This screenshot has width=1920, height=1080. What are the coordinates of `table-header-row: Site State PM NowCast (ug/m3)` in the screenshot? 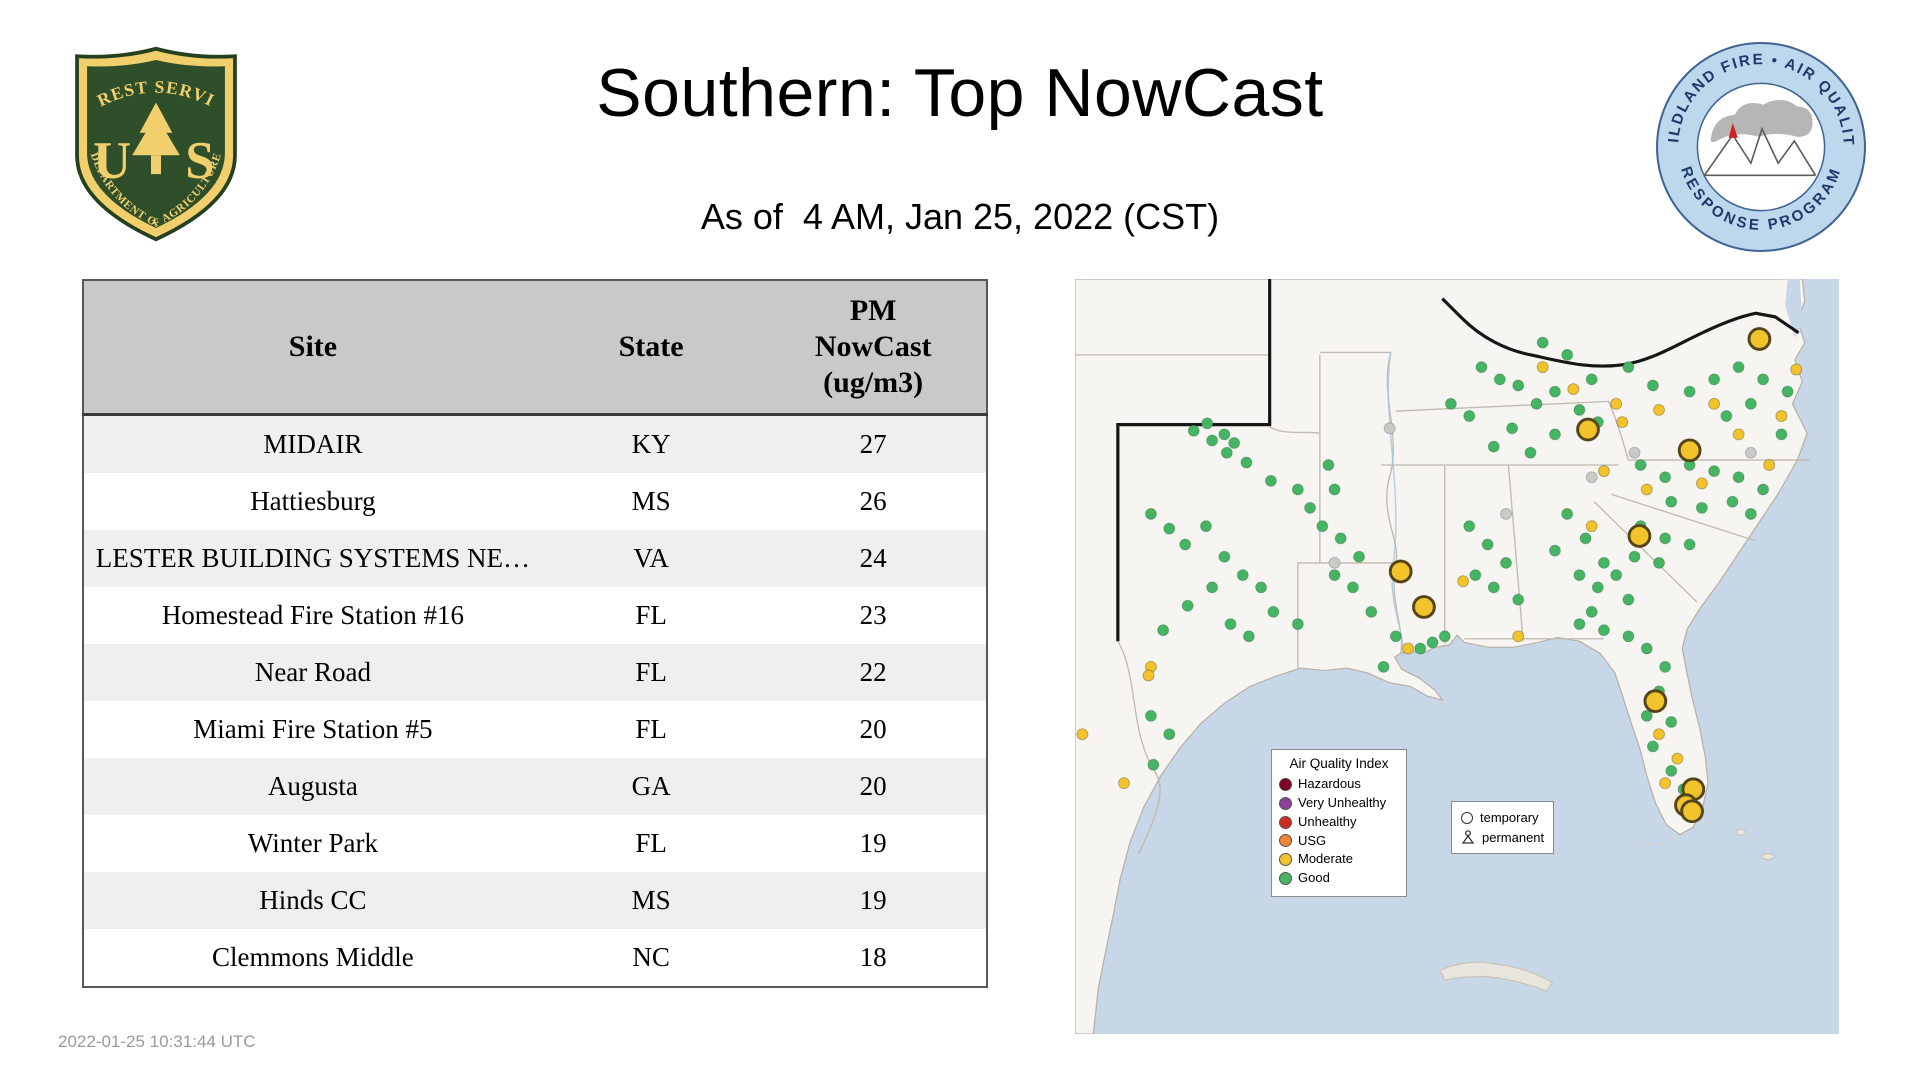 It's located at (535, 348).